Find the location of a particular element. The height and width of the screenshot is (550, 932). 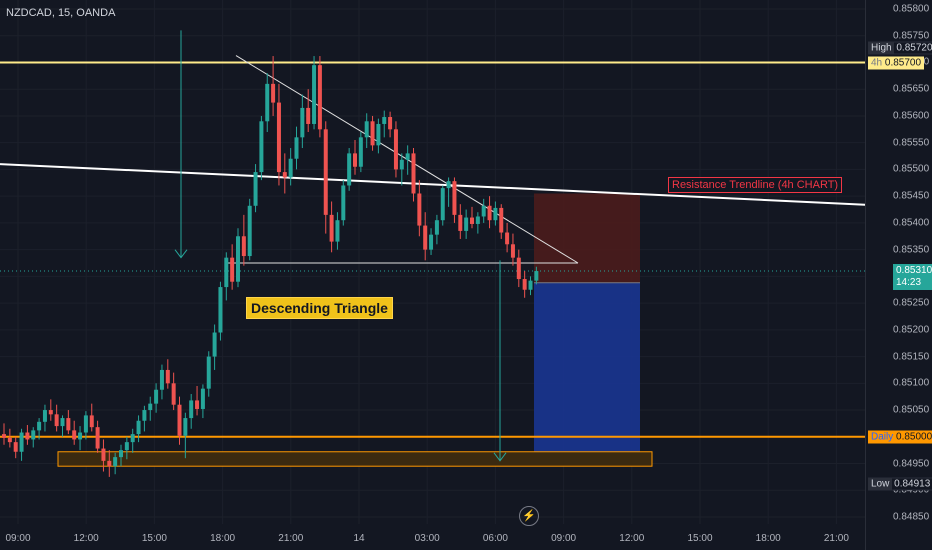

price-tick: 0.85200 is located at coordinates (911, 330).